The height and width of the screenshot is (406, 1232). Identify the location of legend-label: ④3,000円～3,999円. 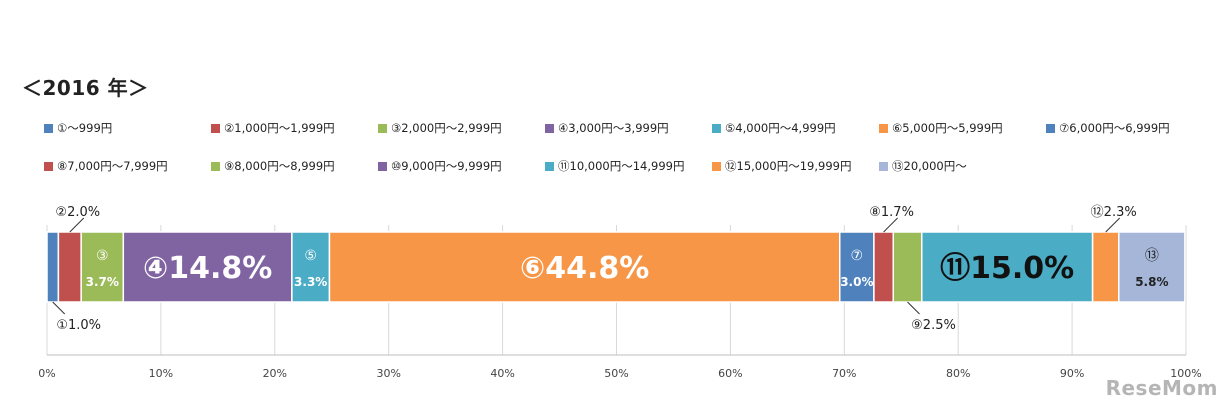
(613, 128).